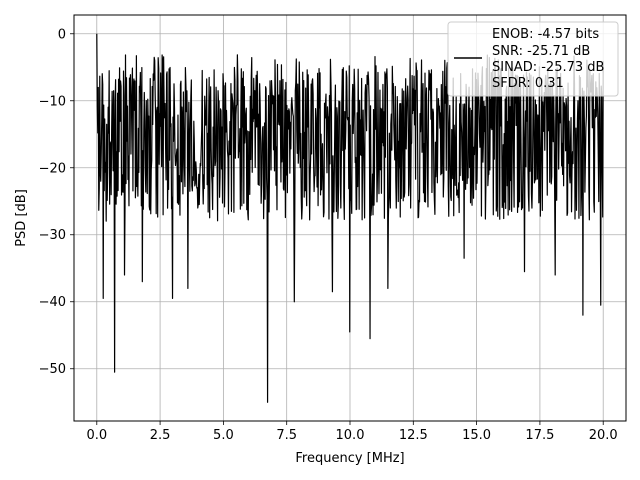 This screenshot has width=640, height=480. Describe the element at coordinates (603, 435) in the screenshot. I see `x-tick-label: 20.0` at that location.